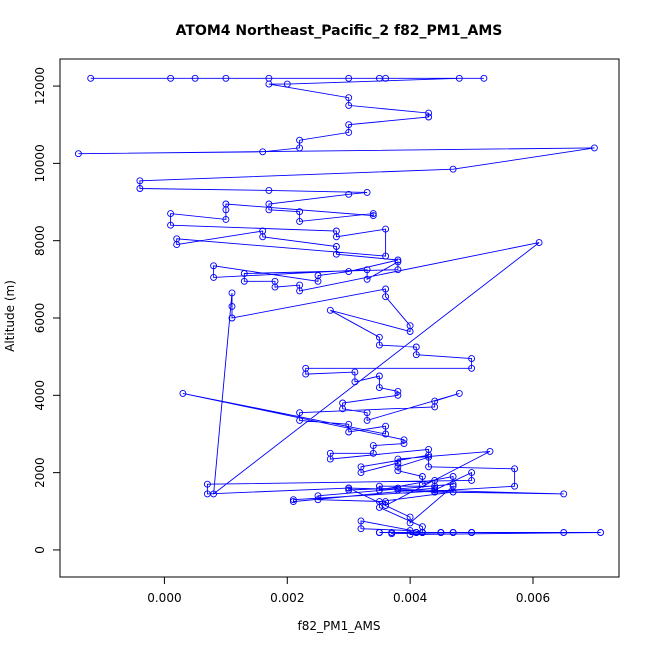 The image size is (650, 650). What do you see at coordinates (287, 598) in the screenshot?
I see `x-tick-label: 0.002` at bounding box center [287, 598].